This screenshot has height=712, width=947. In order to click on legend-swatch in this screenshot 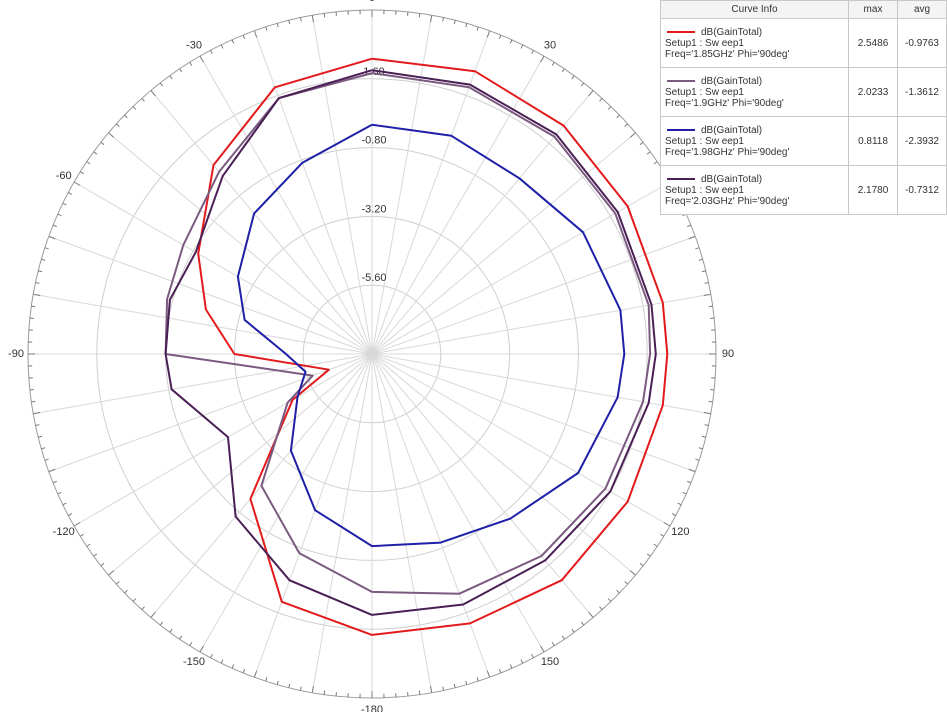, I will do `click(681, 32)`.